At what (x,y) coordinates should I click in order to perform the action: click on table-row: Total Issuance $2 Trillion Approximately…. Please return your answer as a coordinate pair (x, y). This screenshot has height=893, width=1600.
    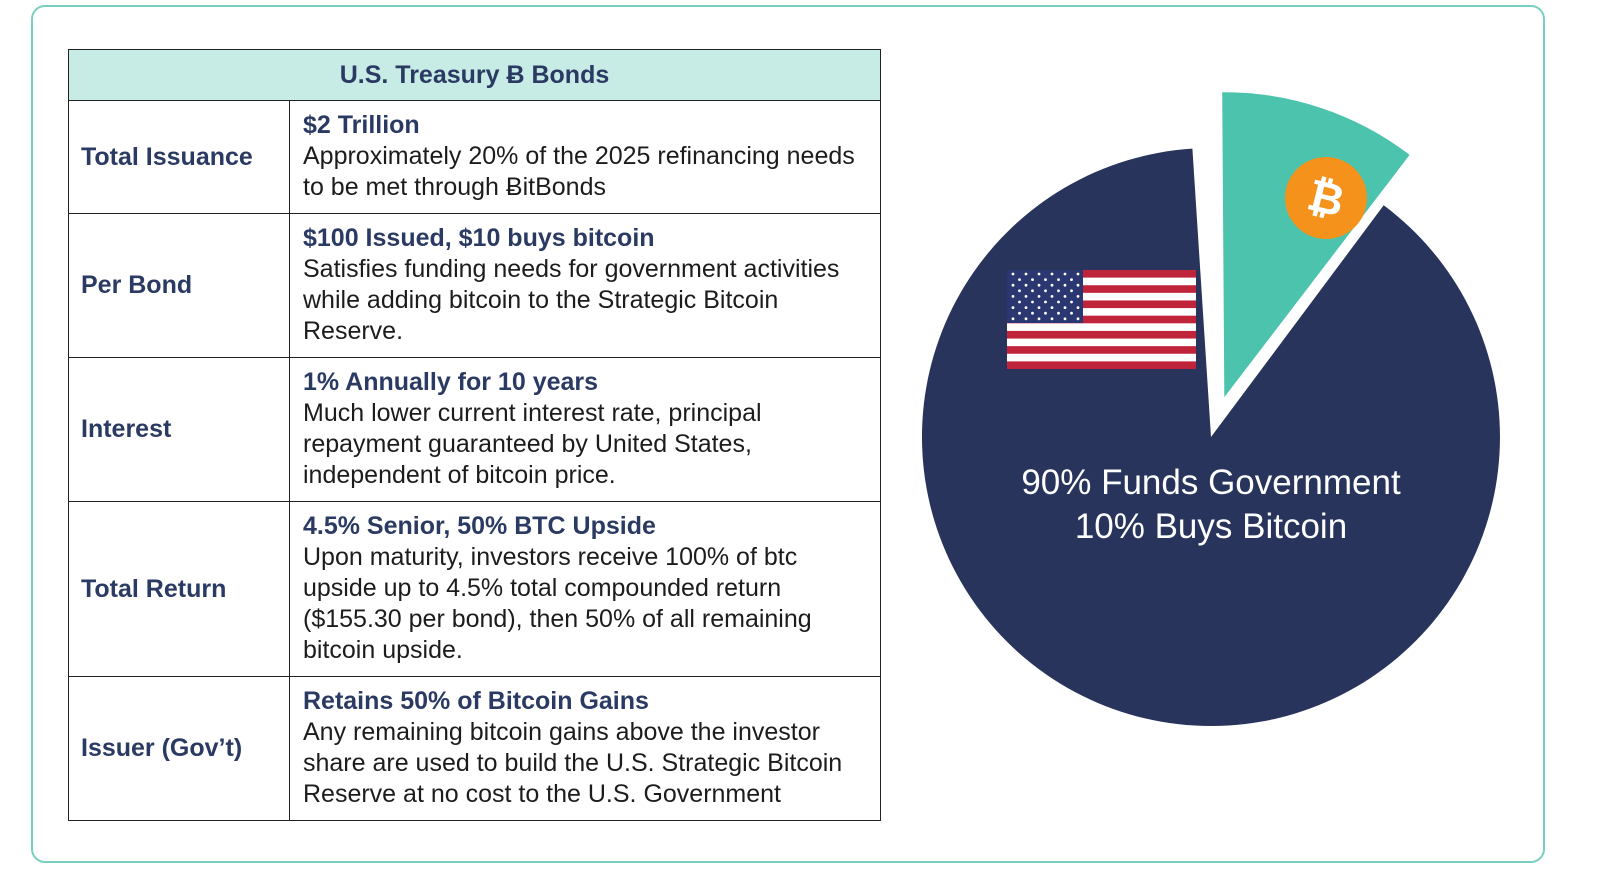
    Looking at the image, I should click on (474, 157).